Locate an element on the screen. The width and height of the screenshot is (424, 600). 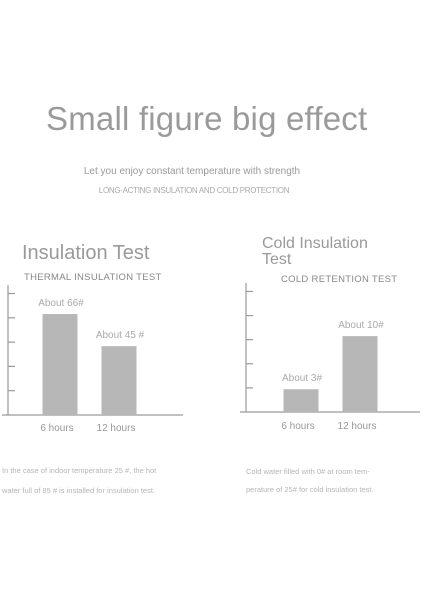
insulation-chart-subtitle: THERMAL INSULATION TEST is located at coordinates (93, 277).